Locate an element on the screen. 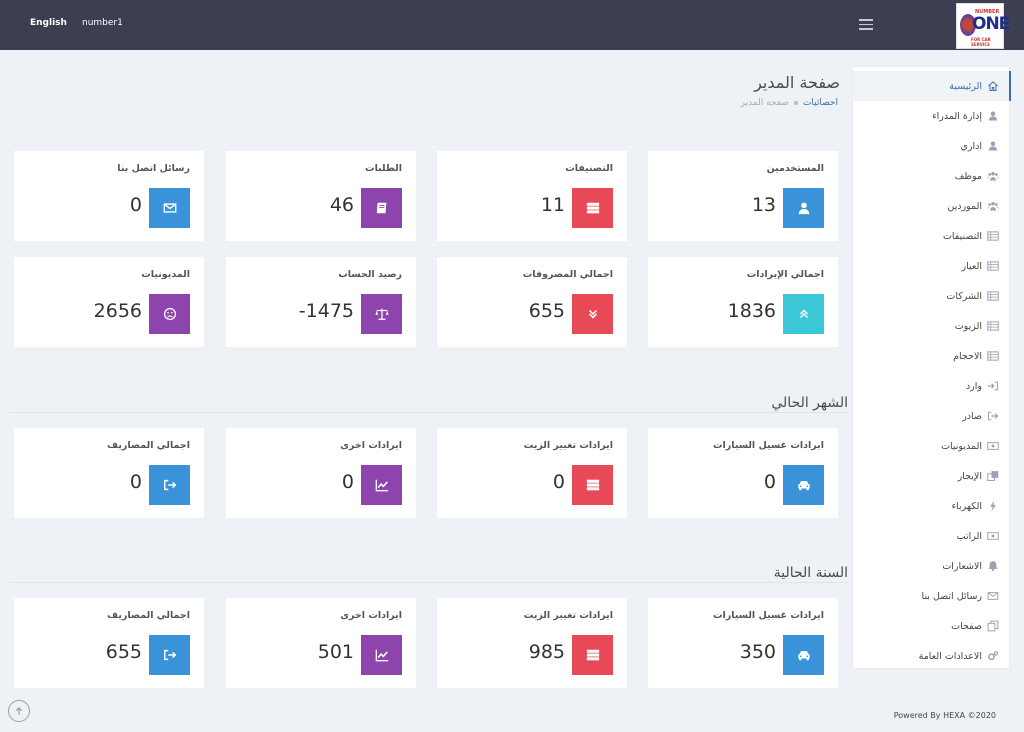 This screenshot has height=732, width=1024. sidebar-item-home: الرئيسية is located at coordinates (974, 86).